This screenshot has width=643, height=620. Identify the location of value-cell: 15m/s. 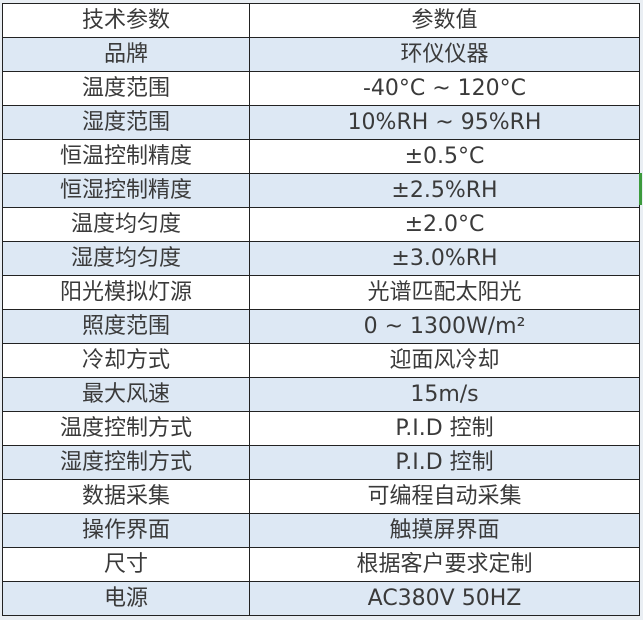
(444, 394).